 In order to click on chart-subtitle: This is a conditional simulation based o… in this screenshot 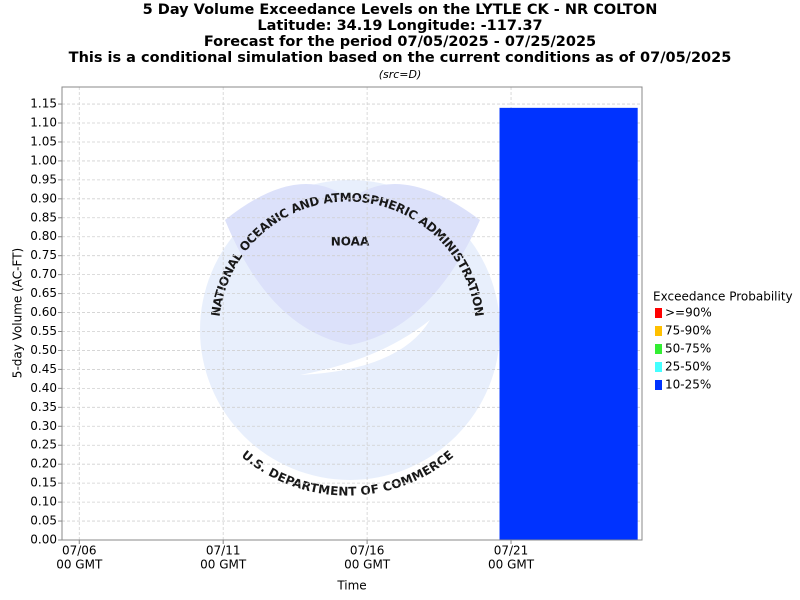, I will do `click(400, 58)`.